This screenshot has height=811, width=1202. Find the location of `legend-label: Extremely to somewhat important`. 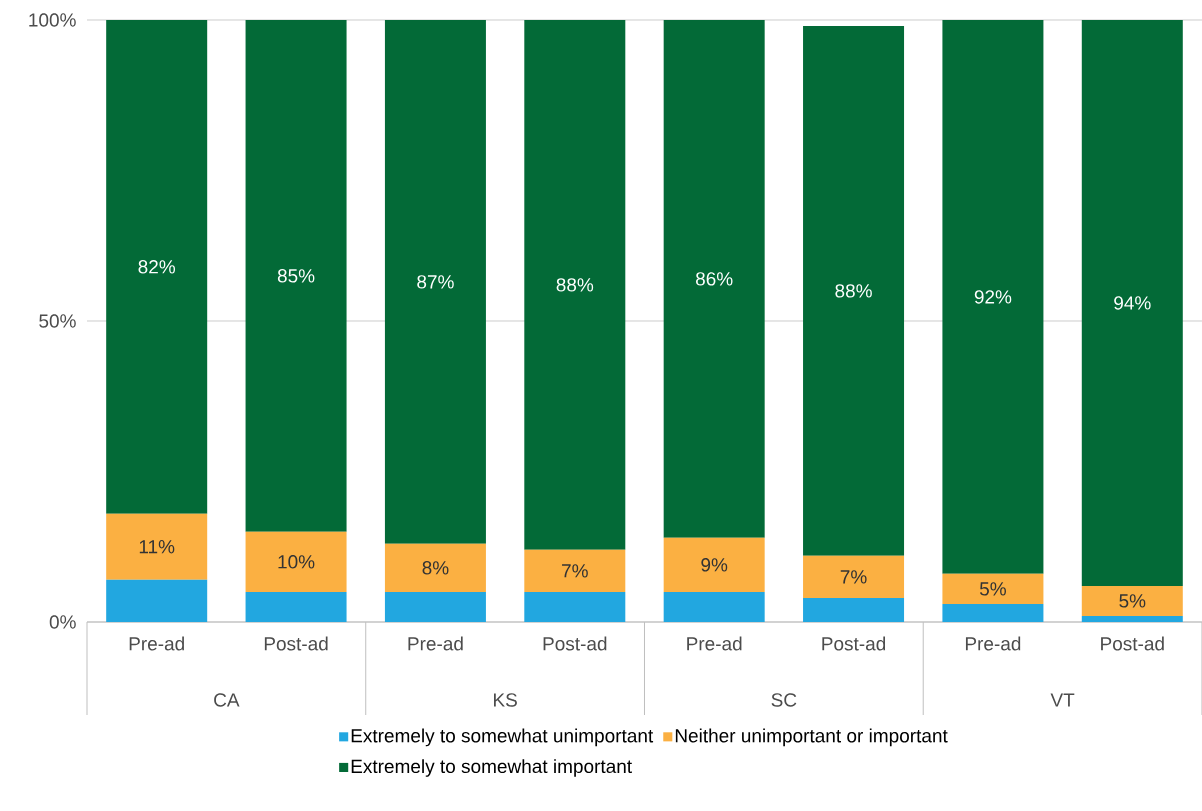

legend-label: Extremely to somewhat important is located at coordinates (491, 768).